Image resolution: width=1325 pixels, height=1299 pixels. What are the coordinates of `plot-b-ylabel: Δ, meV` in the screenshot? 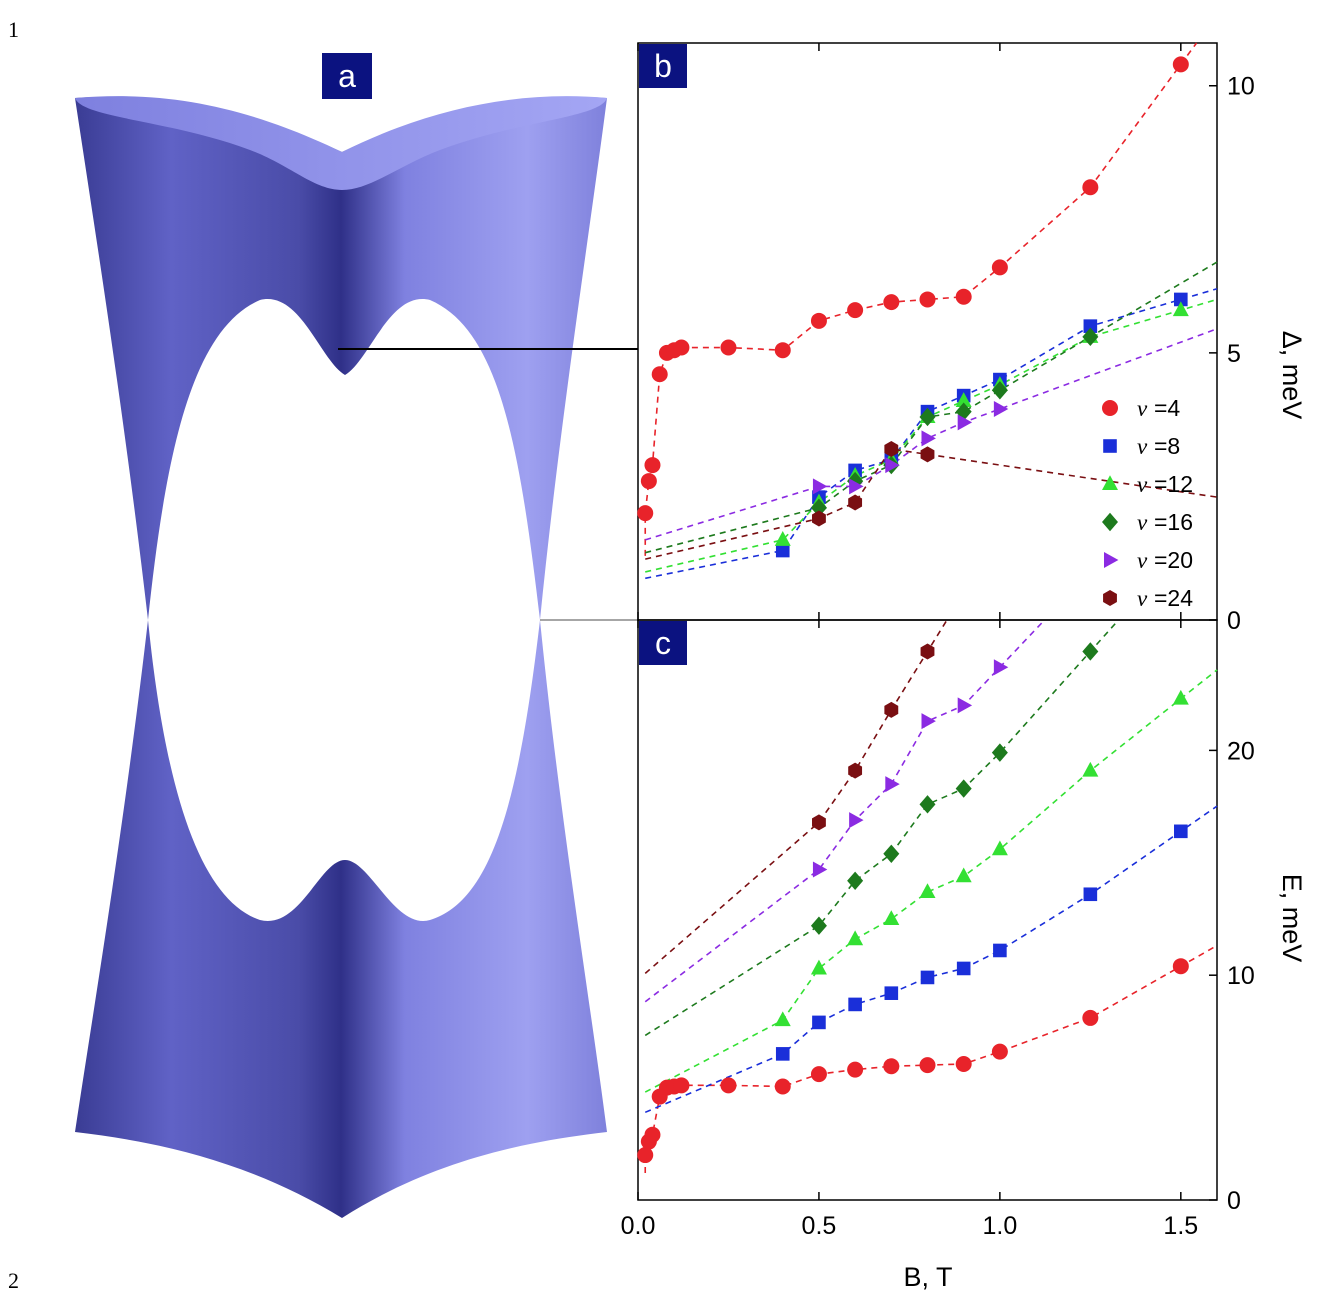 It's located at (1292, 375).